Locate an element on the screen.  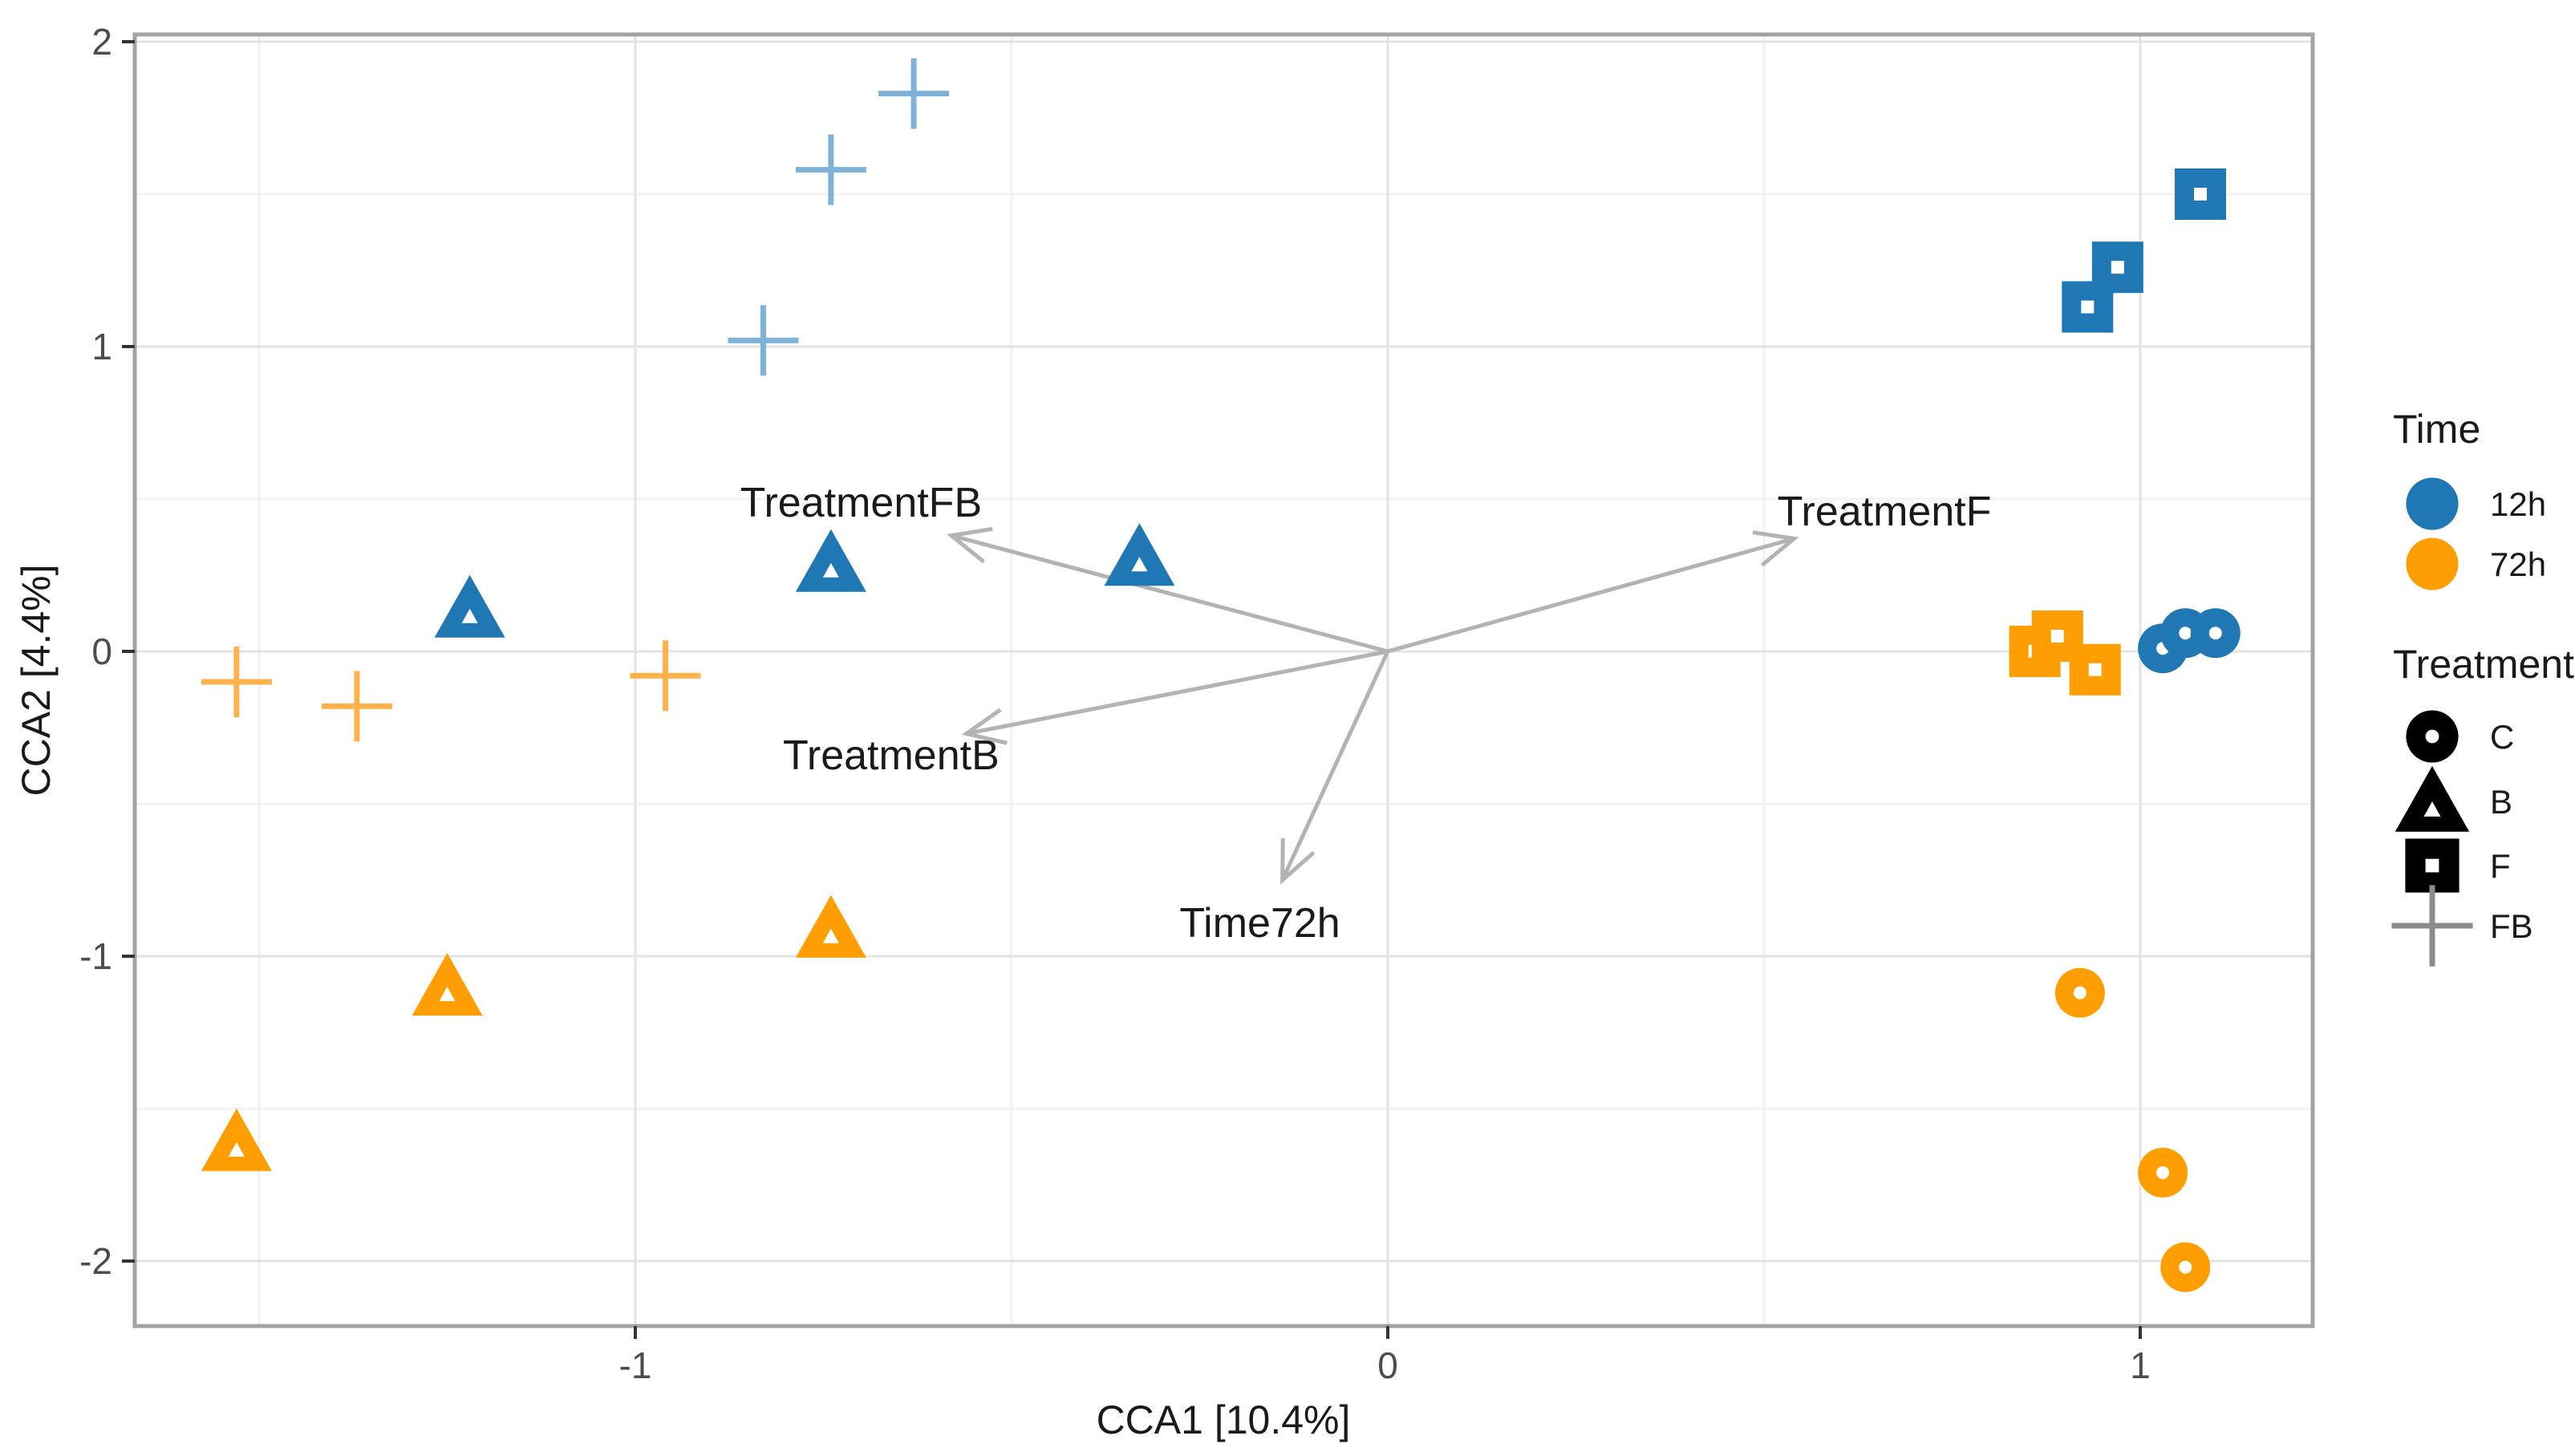
y-axis-title: CCA2 [4.4%] is located at coordinates (36, 680).